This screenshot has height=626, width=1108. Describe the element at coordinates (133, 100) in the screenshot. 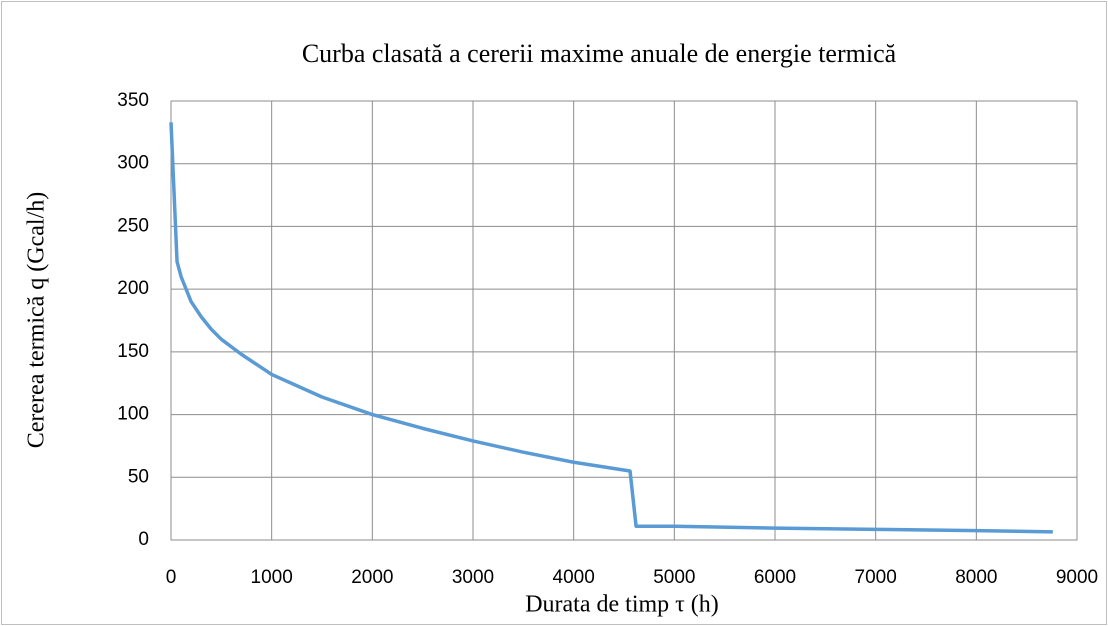

I see `y-tick-label: 350` at that location.